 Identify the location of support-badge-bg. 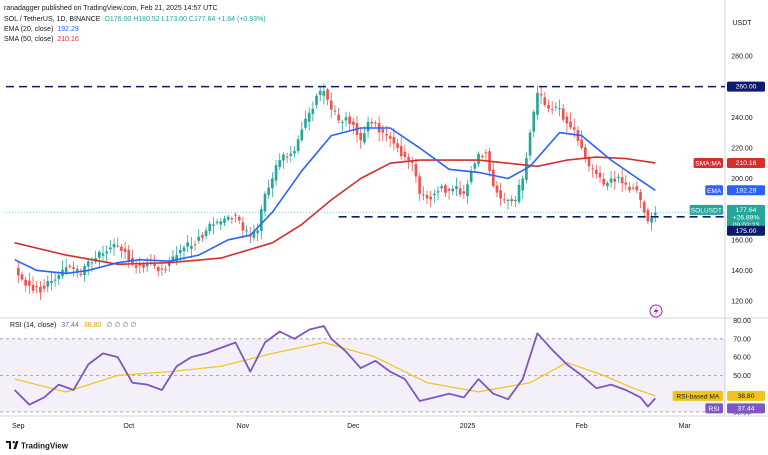
(746, 230).